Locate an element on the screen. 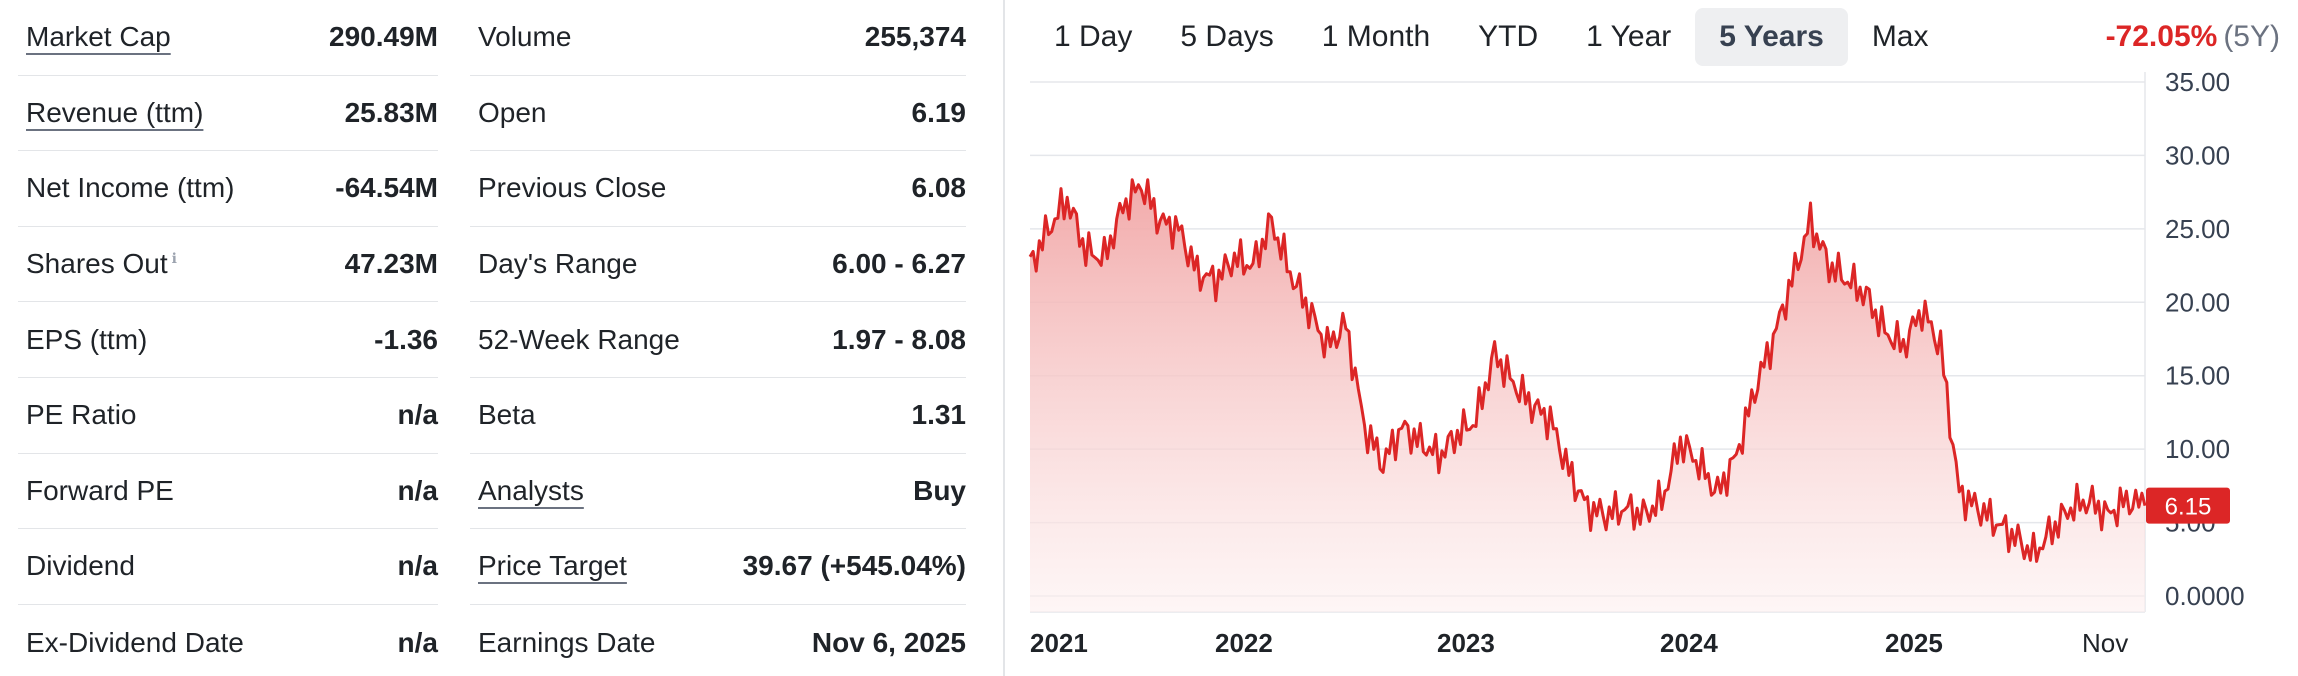 The width and height of the screenshot is (2298, 676). stat-label: Shares Out is located at coordinates (97, 264).